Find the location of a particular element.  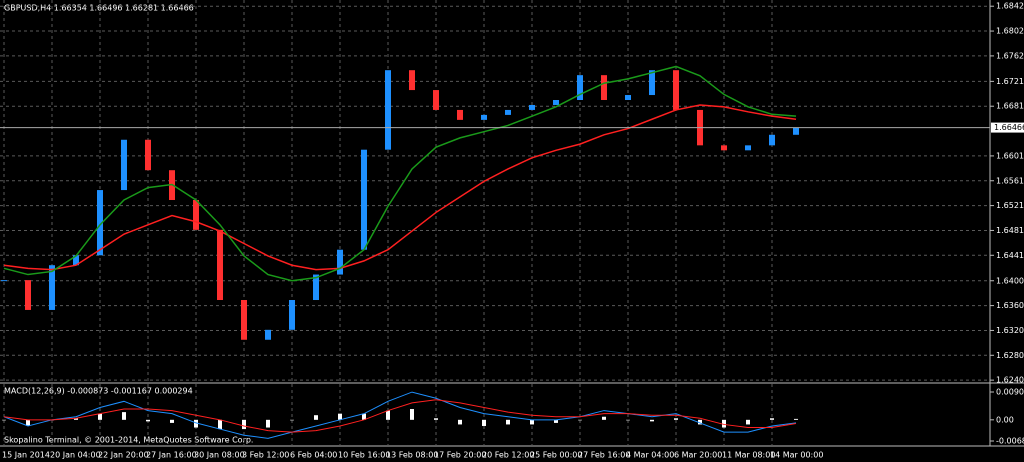

x-tick-label: 27 Jan 16:00 is located at coordinates (171, 455).